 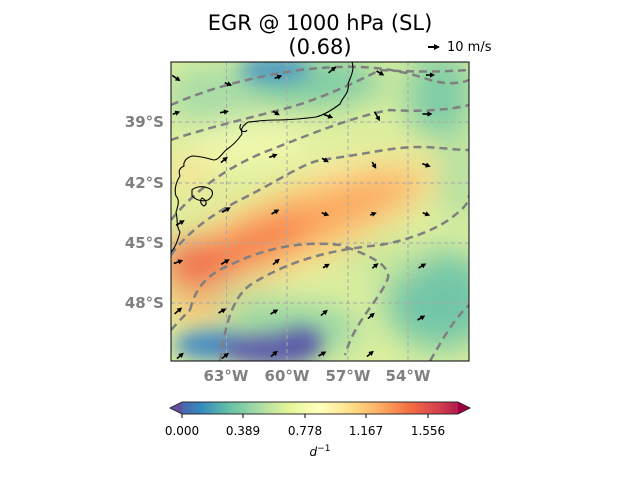 I want to click on lat-label-48s: 48°S, so click(x=144, y=303).